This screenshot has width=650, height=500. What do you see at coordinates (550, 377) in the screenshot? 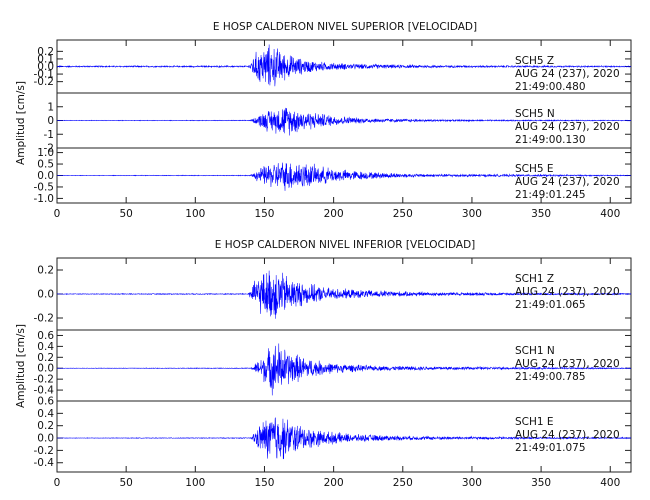
I see `time-label: 21:49:00.785` at bounding box center [550, 377].